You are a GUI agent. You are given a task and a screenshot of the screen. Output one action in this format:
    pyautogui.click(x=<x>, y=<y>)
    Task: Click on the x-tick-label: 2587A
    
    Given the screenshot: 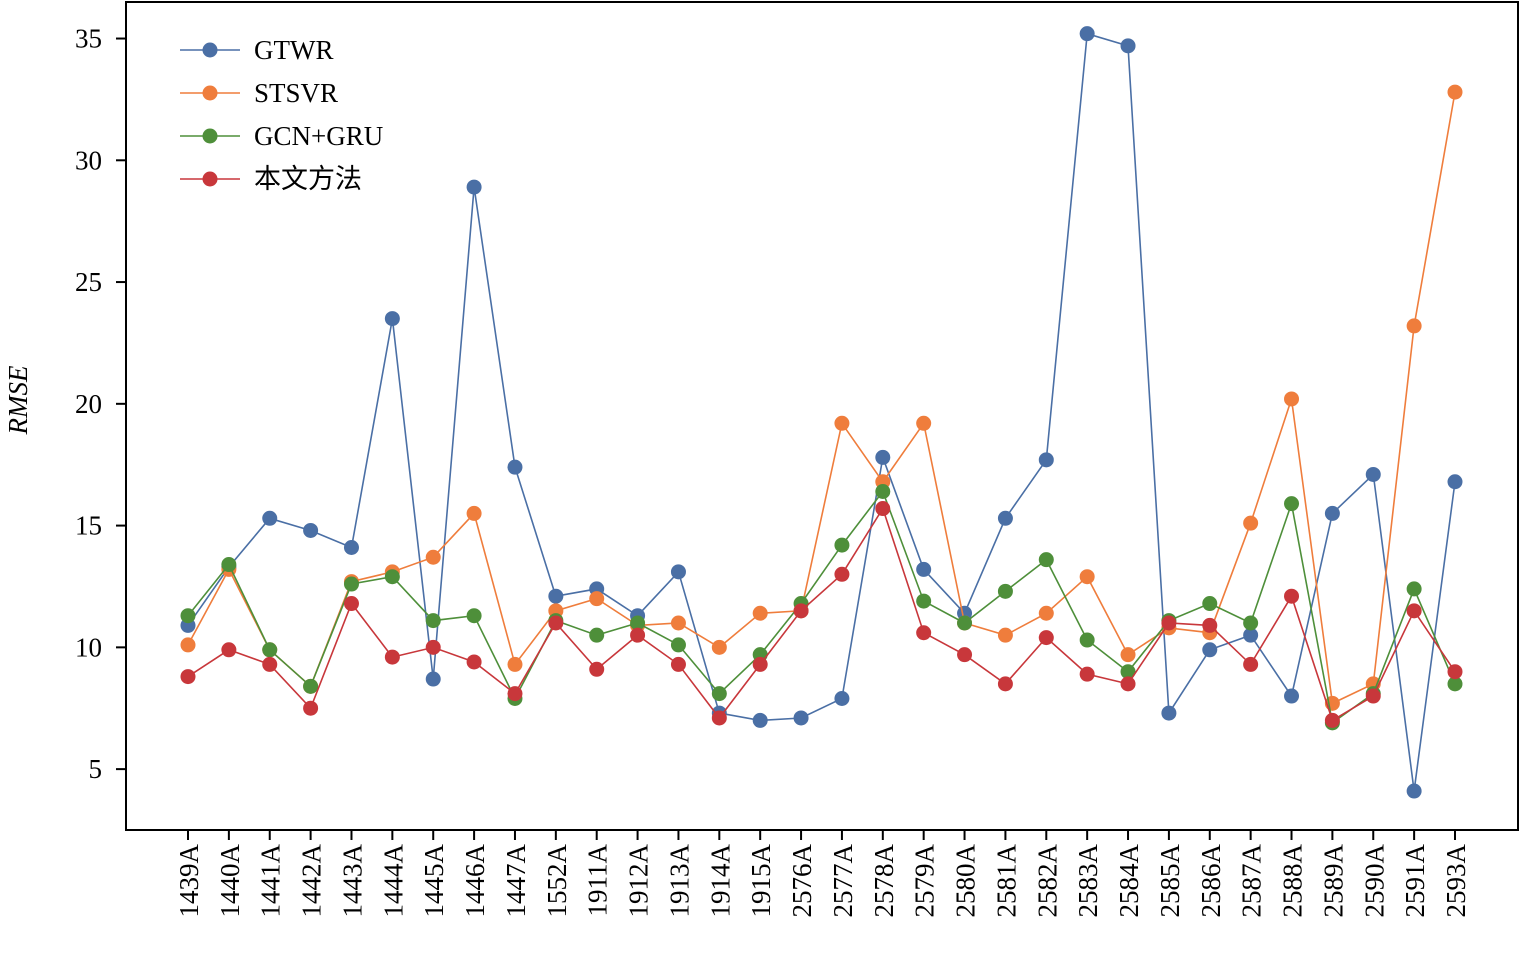 What is the action you would take?
    pyautogui.click(x=1252, y=881)
    